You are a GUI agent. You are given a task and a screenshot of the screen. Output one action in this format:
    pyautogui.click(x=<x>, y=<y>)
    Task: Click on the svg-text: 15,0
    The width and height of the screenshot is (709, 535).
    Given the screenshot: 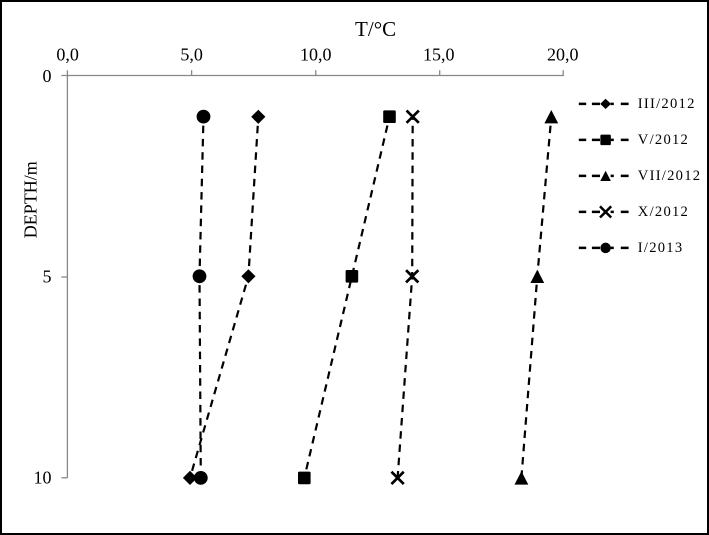 What is the action you would take?
    pyautogui.click(x=439, y=54)
    